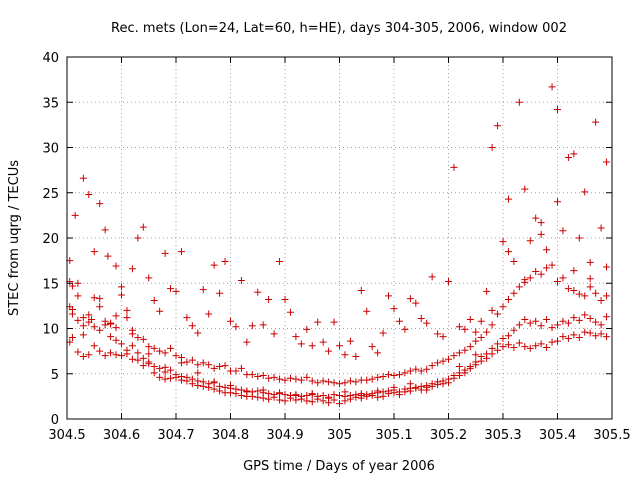  What do you see at coordinates (50, 330) in the screenshot?
I see `y-tick-label: 10` at bounding box center [50, 330].